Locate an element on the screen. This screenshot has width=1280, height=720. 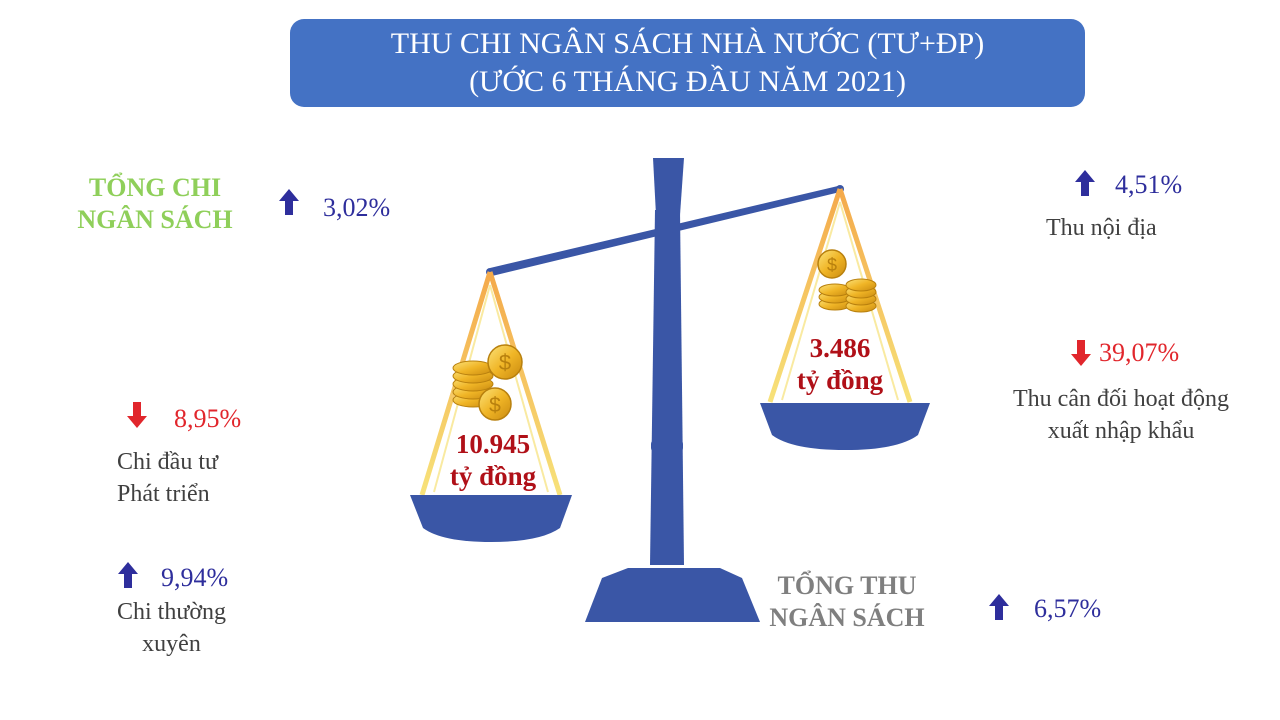
coin-stack-icon: $ is located at coordinates (847, 281).